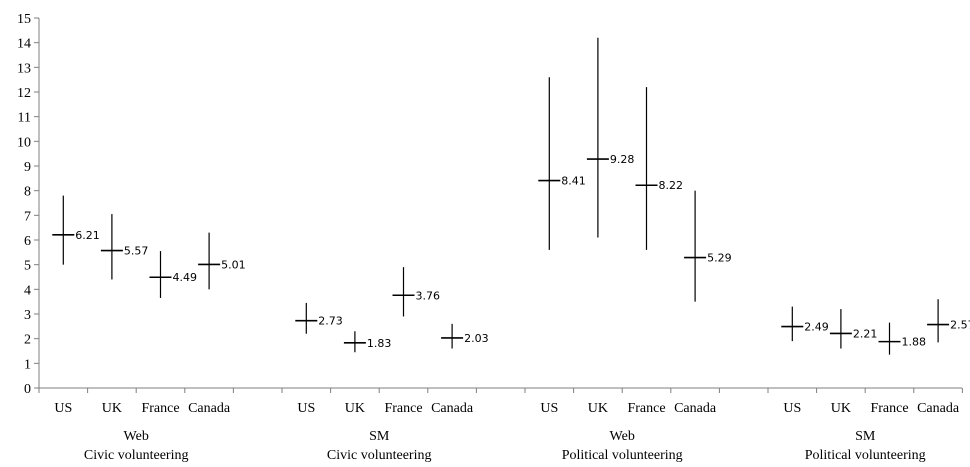 This screenshot has height=467, width=970. I want to click on data-label: 2.03, so click(476, 338).